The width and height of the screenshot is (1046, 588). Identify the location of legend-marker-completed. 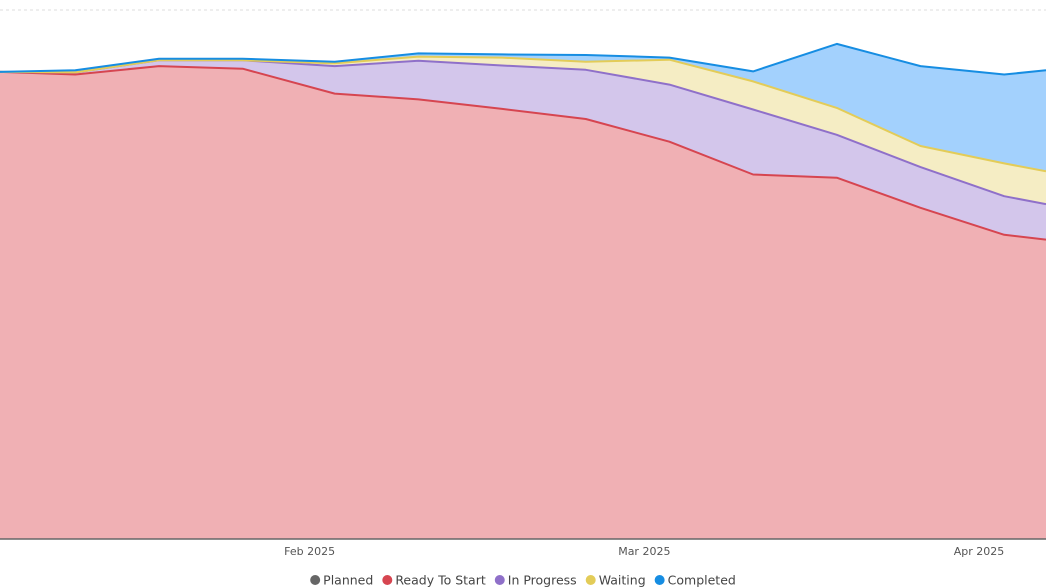
(659, 580).